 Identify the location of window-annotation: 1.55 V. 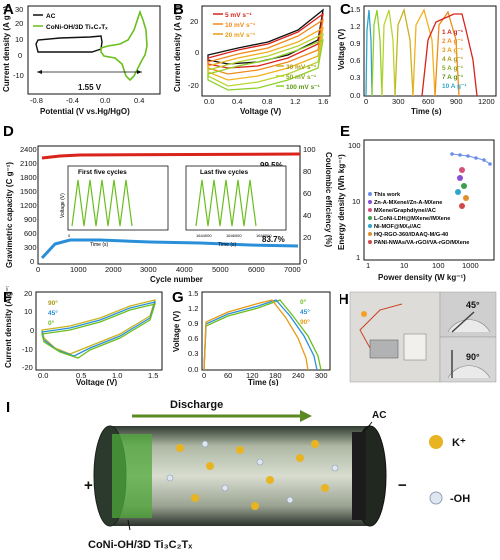
(90, 87).